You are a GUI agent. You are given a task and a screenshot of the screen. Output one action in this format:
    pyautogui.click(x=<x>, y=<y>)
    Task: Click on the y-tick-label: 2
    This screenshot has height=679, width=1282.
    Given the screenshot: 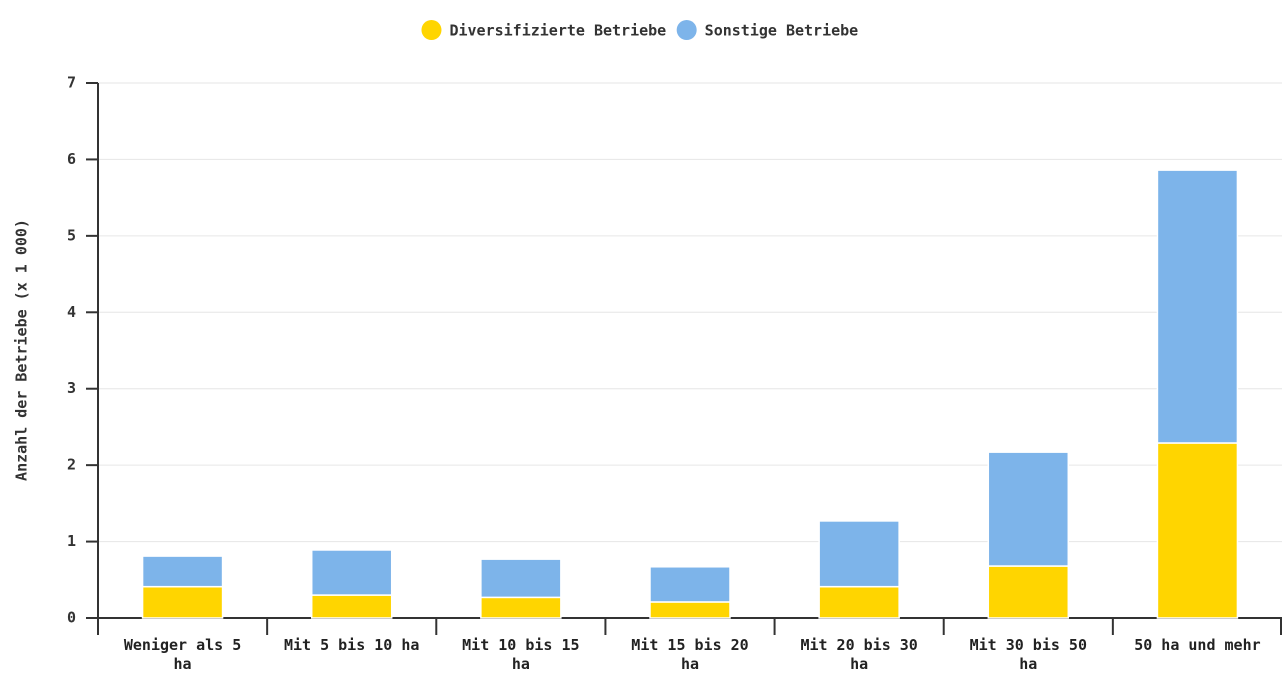 What is the action you would take?
    pyautogui.click(x=71, y=465)
    